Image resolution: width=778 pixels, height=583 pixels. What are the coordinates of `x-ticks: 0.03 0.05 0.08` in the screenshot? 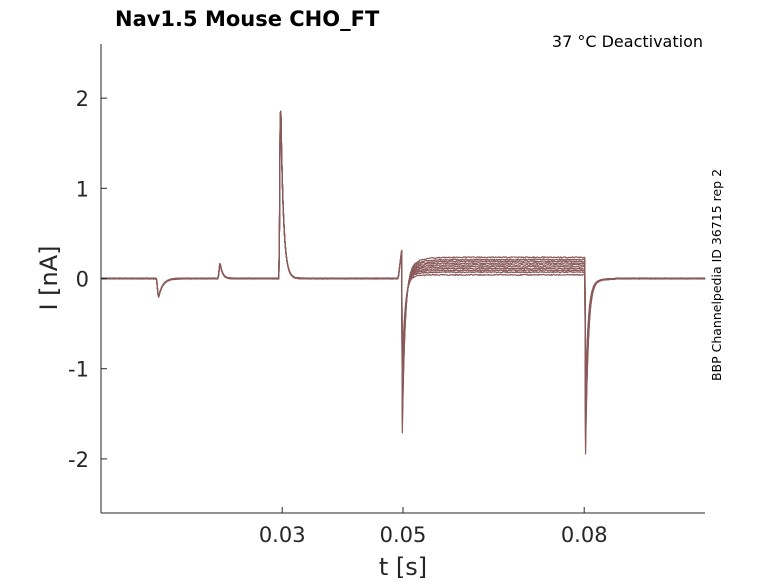 It's located at (433, 527).